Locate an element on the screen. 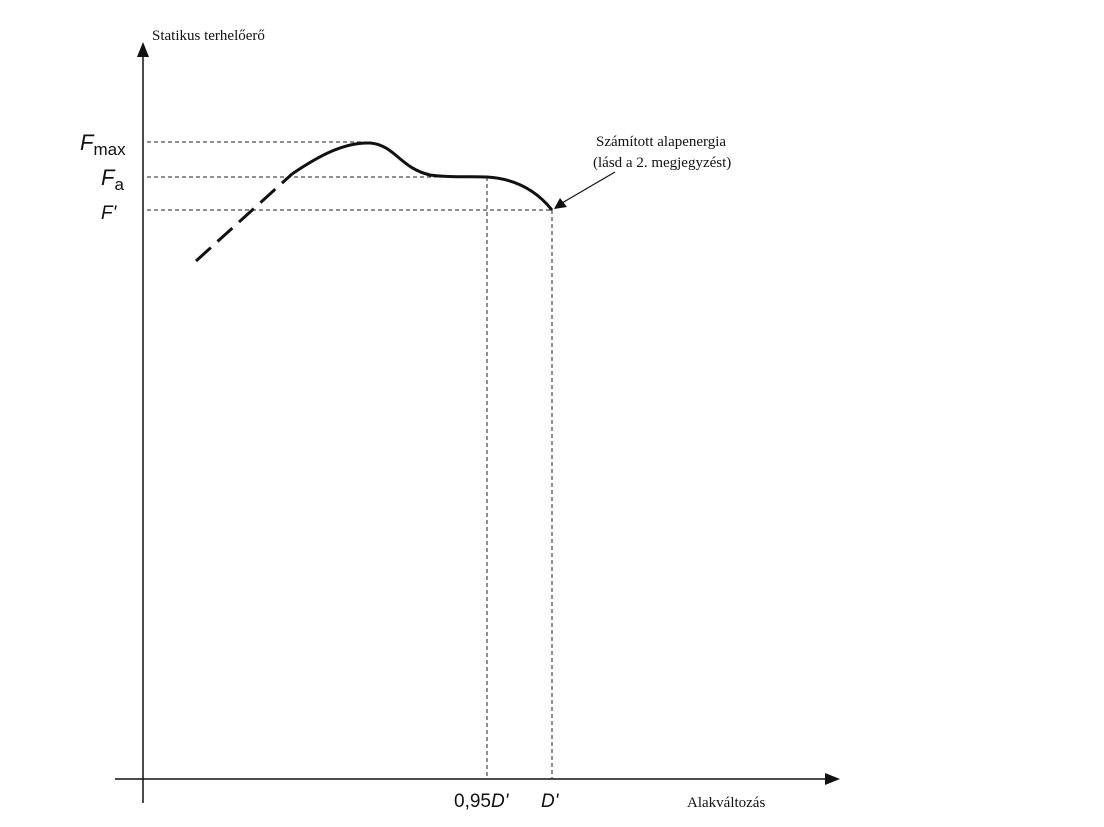 Image resolution: width=1104 pixels, height=827 pixels. annotation-arrowhead is located at coordinates (560, 203).